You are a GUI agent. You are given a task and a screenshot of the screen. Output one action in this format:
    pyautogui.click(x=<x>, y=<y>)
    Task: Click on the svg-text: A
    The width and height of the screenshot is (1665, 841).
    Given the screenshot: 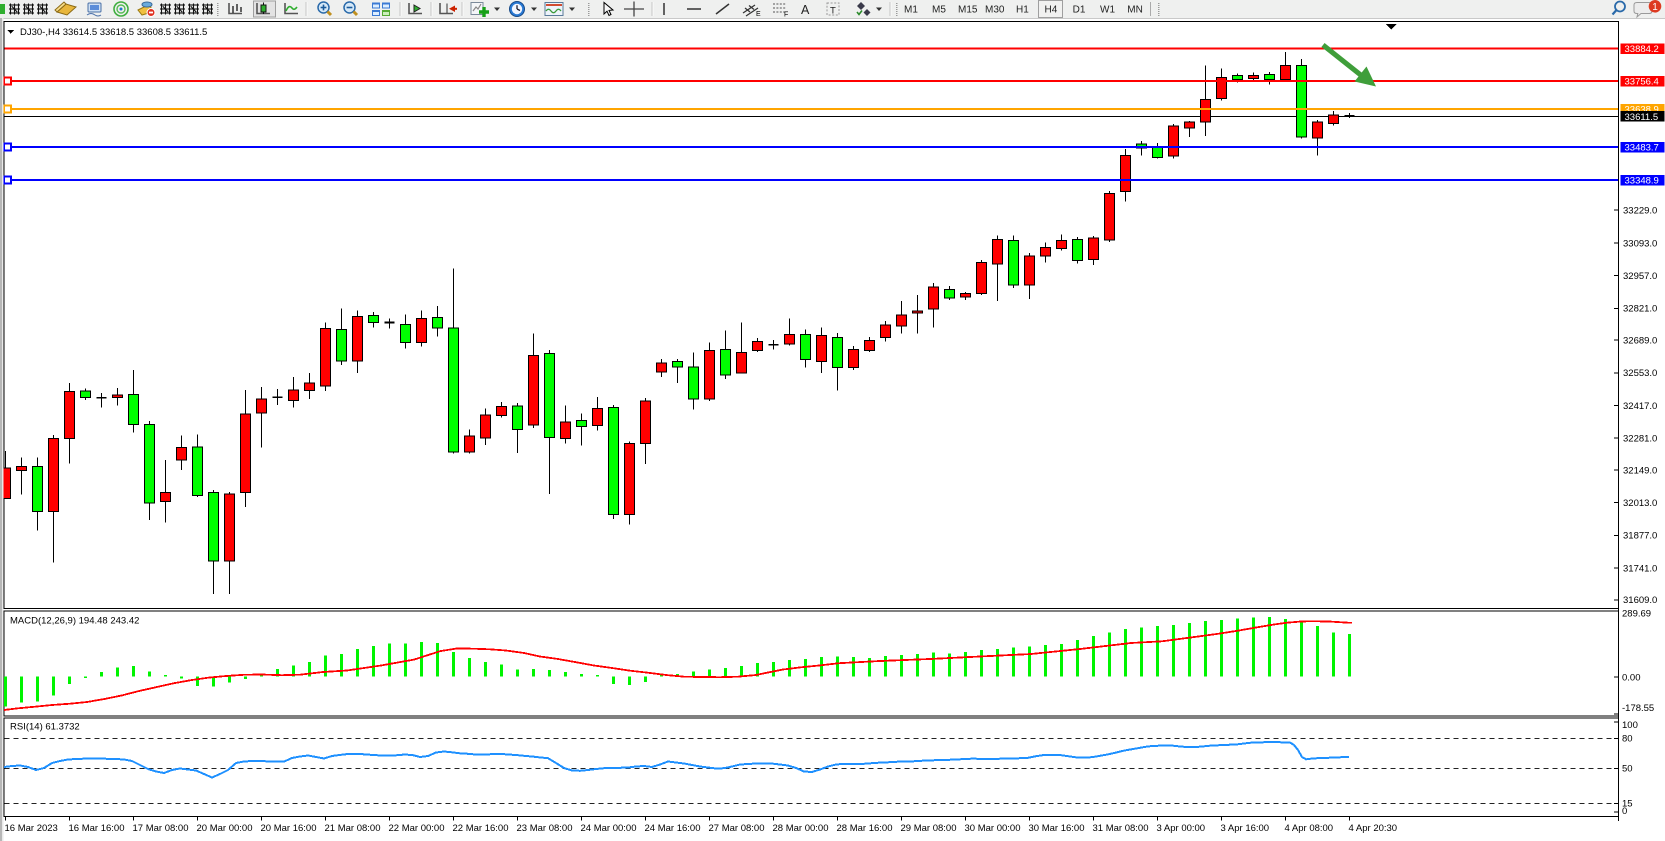 What is the action you would take?
    pyautogui.click(x=805, y=10)
    